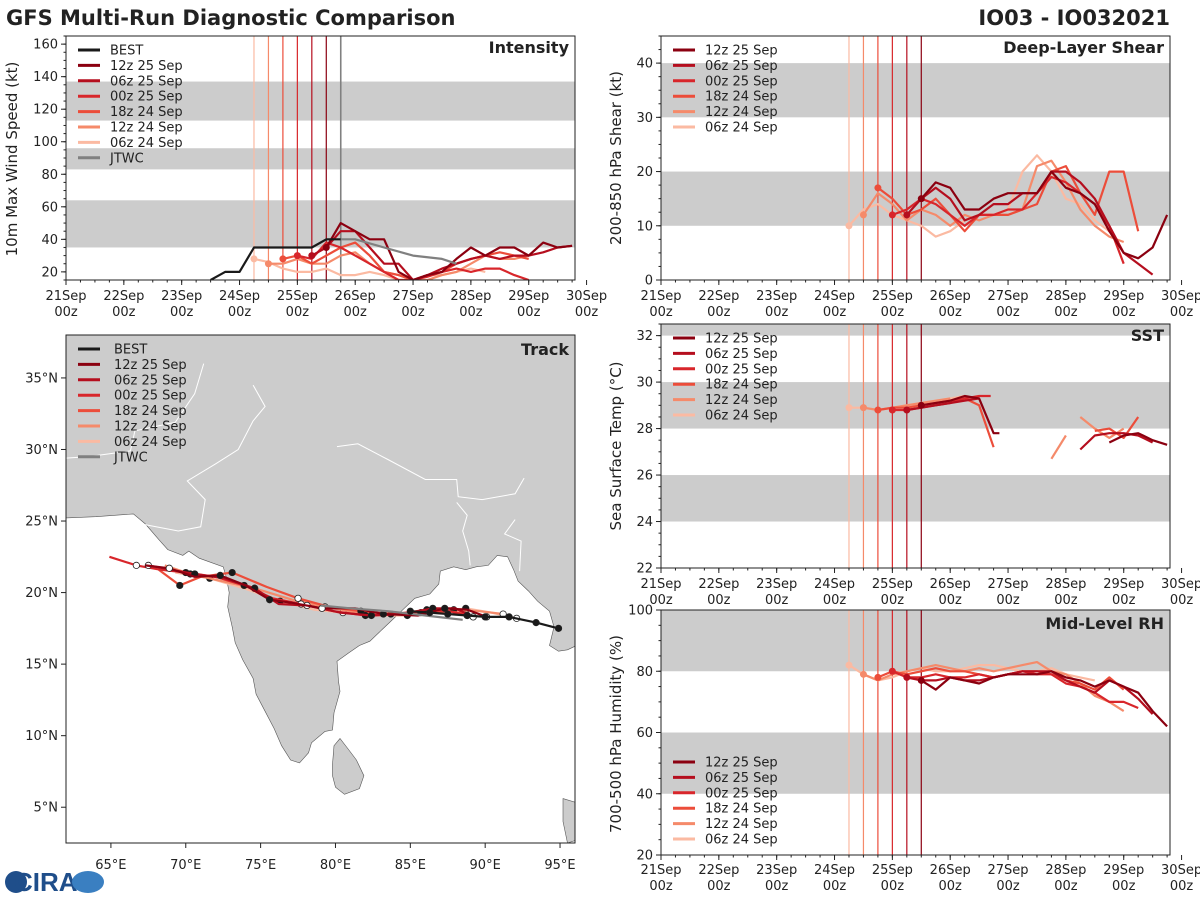 This screenshot has height=900, width=1200. Describe the element at coordinates (65, 296) in the screenshot. I see `intensity-xtick-label-0-0: 21Sep` at that location.